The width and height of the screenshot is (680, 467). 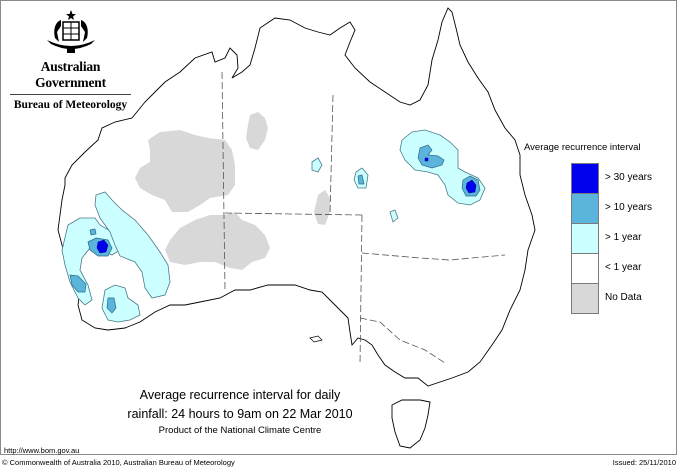 What do you see at coordinates (623, 237) in the screenshot?
I see `legend-label-gt1: > 1 year` at bounding box center [623, 237].